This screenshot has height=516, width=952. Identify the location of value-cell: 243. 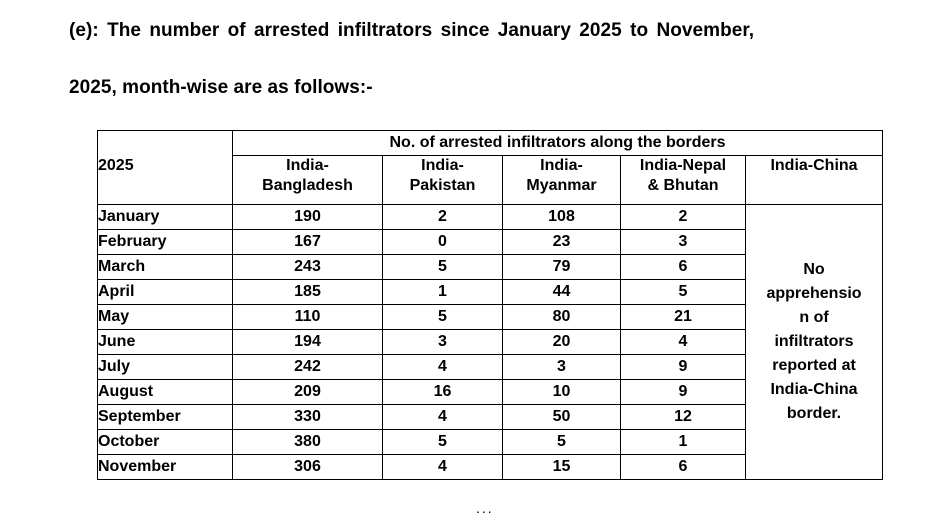
(307, 267).